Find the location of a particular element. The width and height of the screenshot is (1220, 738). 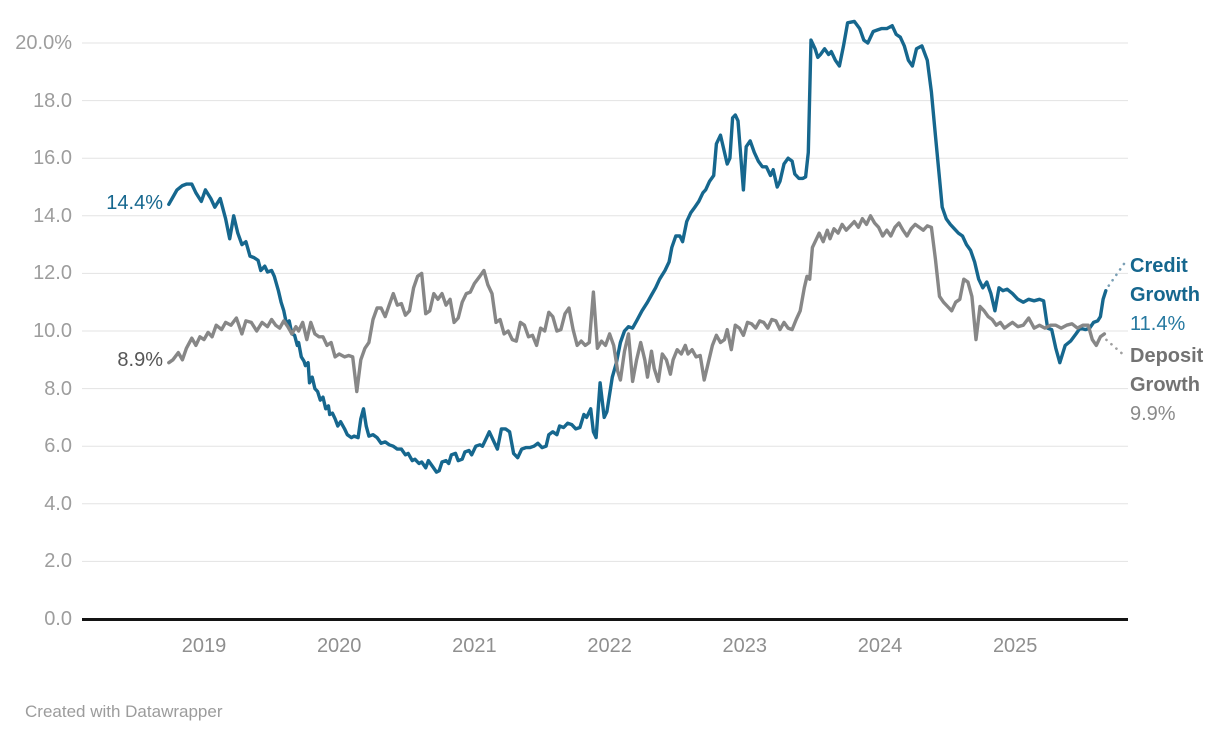

x-tick-label: 2019 is located at coordinates (204, 646).